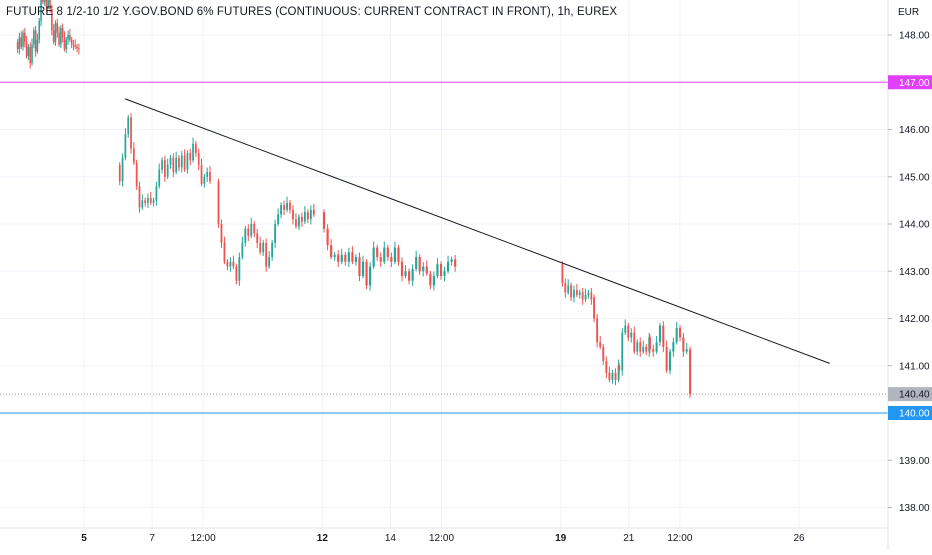 This screenshot has width=932, height=555. What do you see at coordinates (914, 130) in the screenshot?
I see `y-tick-label: 146.00` at bounding box center [914, 130].